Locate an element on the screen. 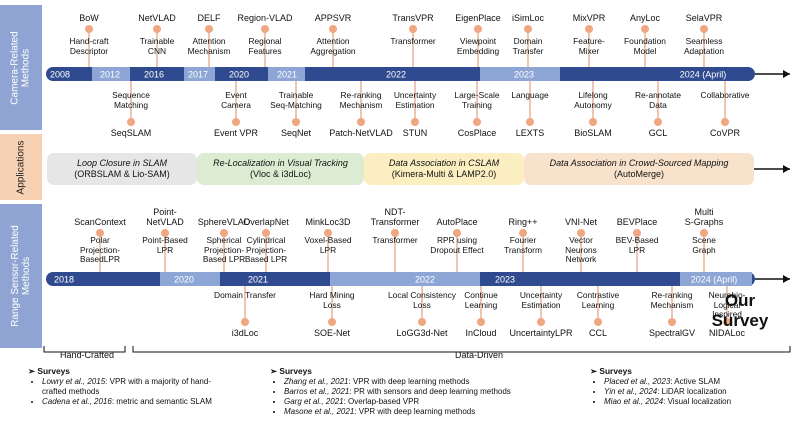 This screenshot has height=423, width=800. range-top-method-name: SphereVLAD is located at coordinates (224, 222).